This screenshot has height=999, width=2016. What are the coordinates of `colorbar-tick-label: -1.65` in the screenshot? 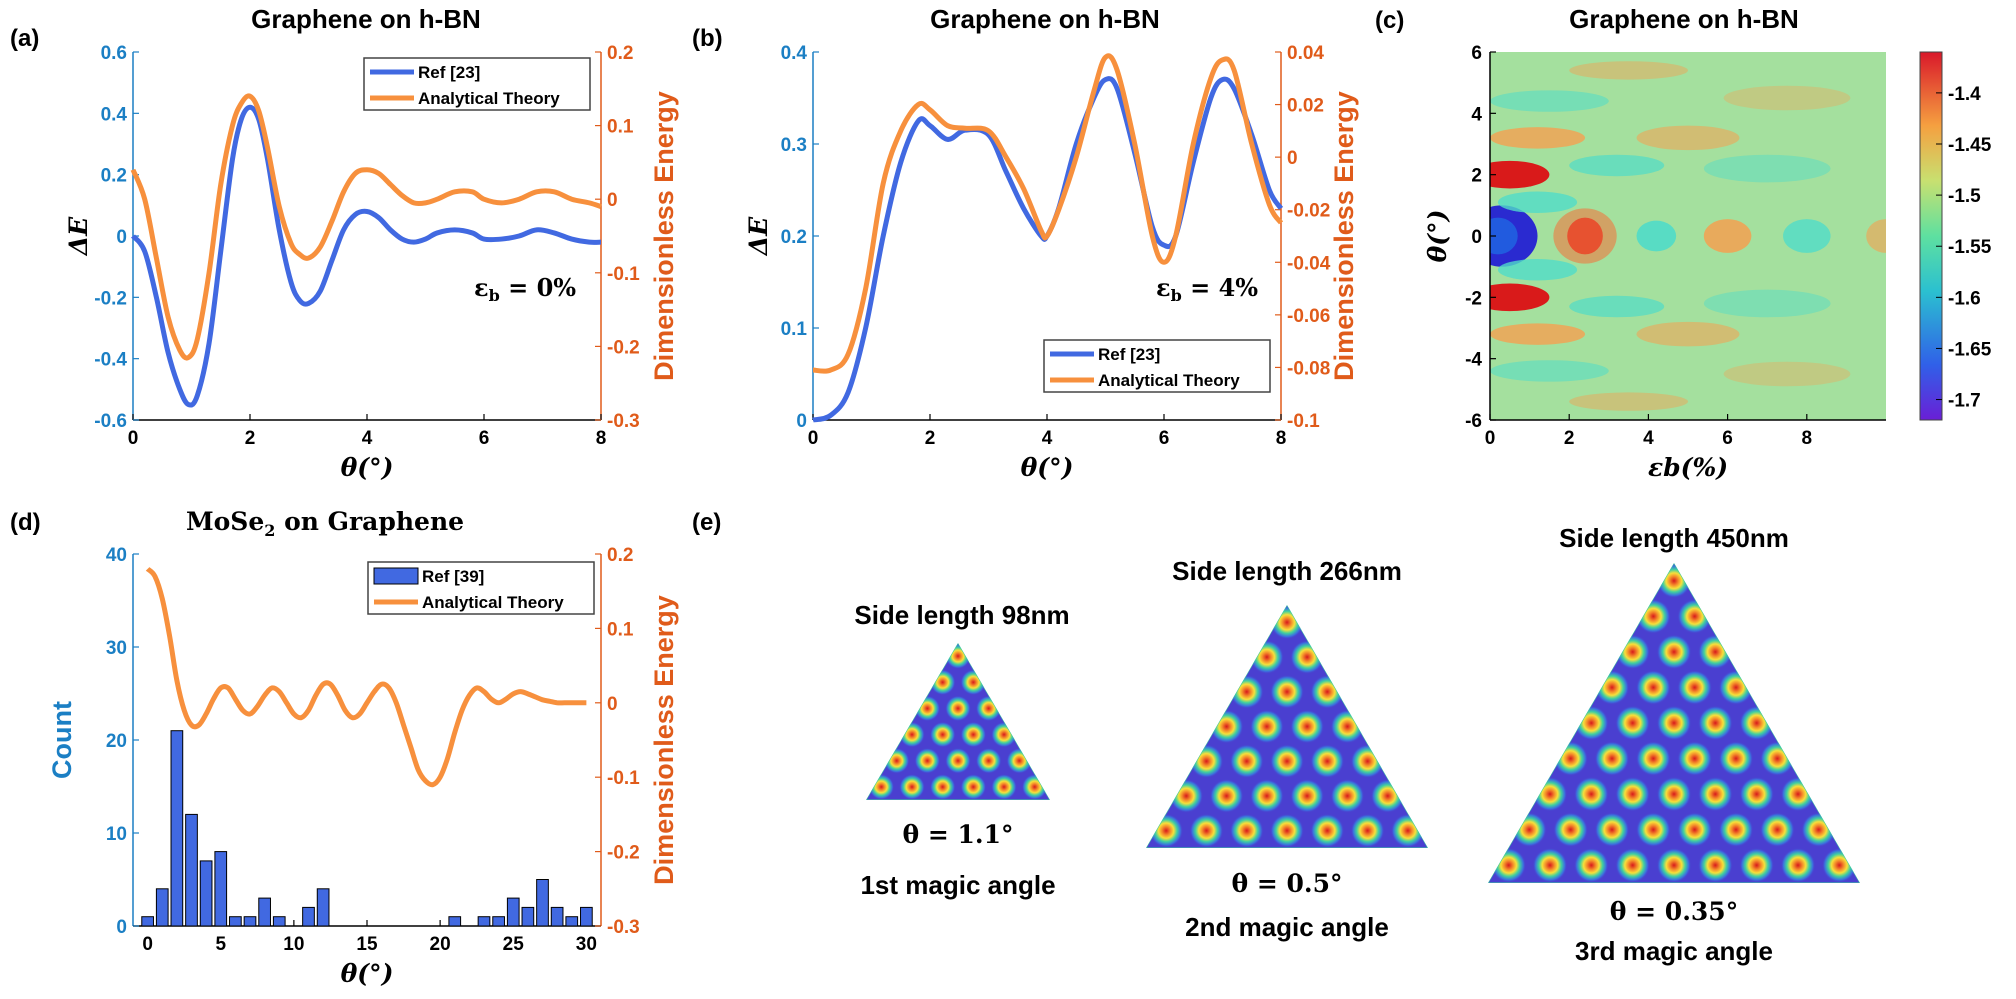 It's located at (1970, 349).